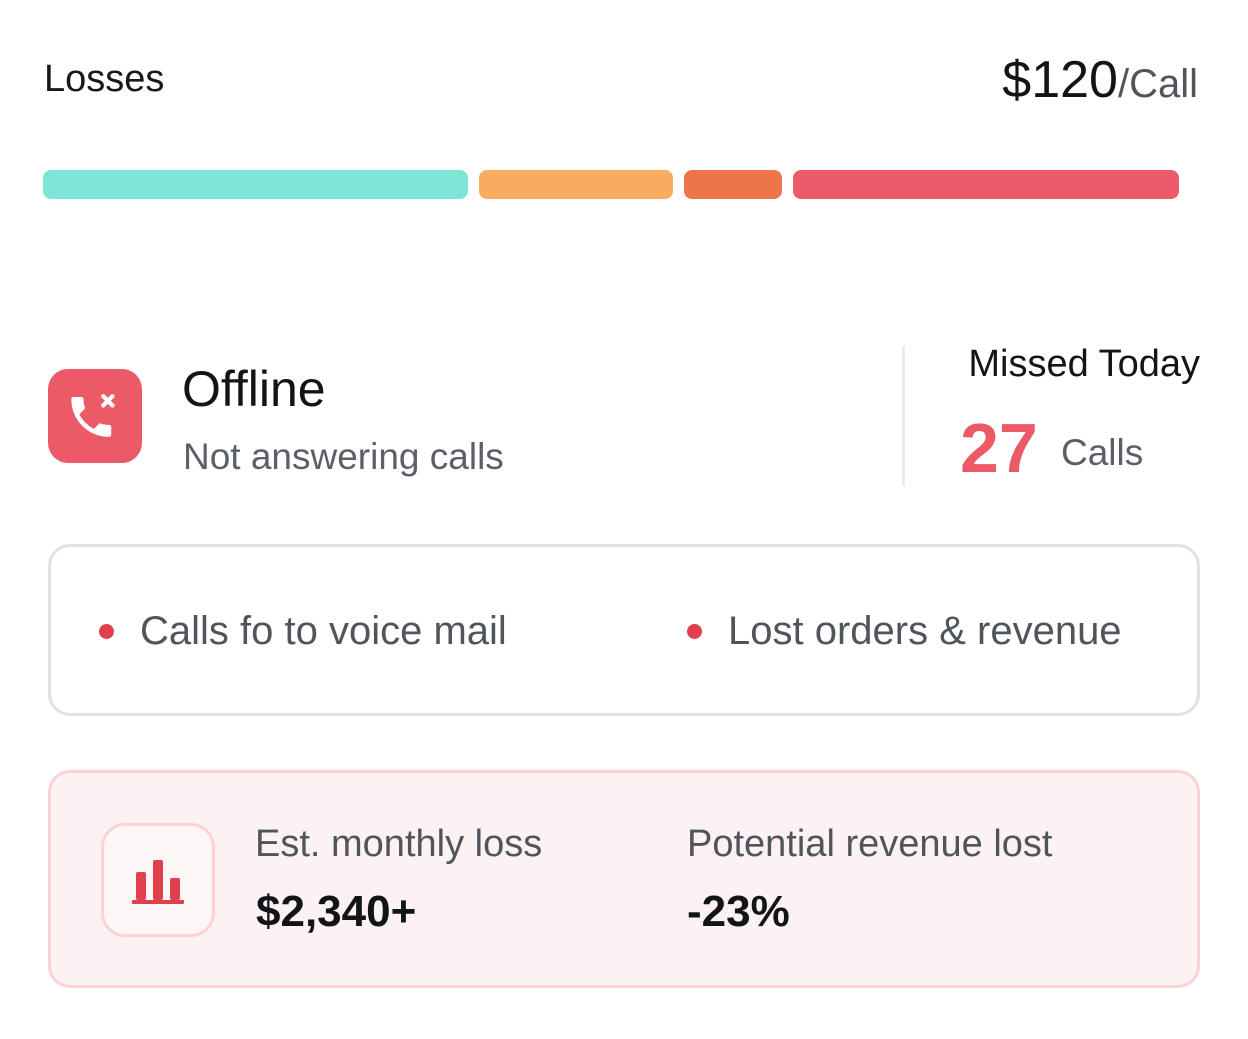  I want to click on bar-chart-icon, so click(158, 880).